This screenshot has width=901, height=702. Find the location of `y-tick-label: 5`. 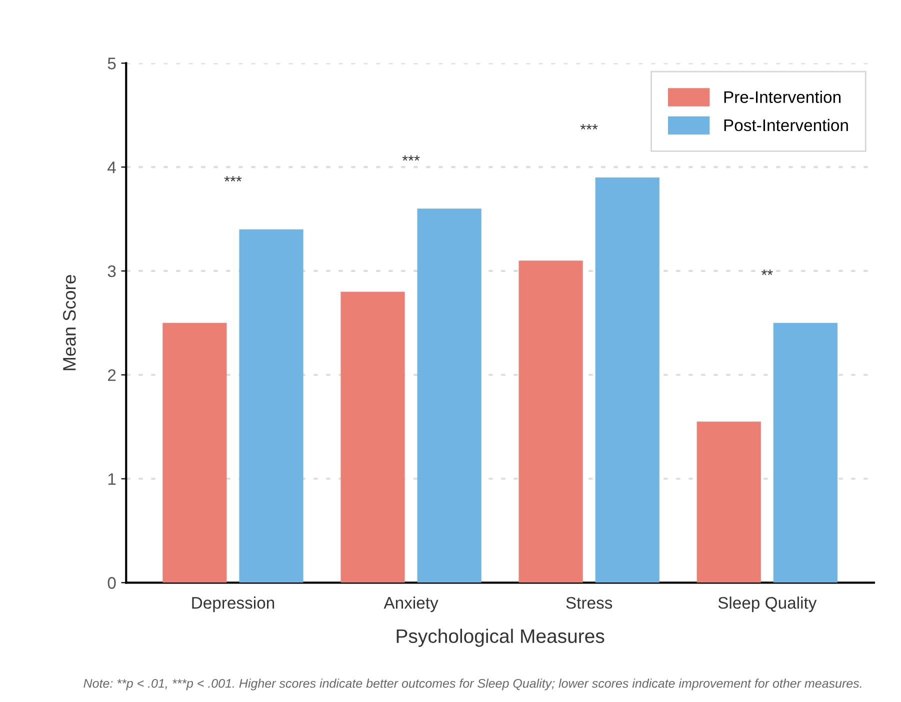

y-tick-label: 5 is located at coordinates (112, 64).